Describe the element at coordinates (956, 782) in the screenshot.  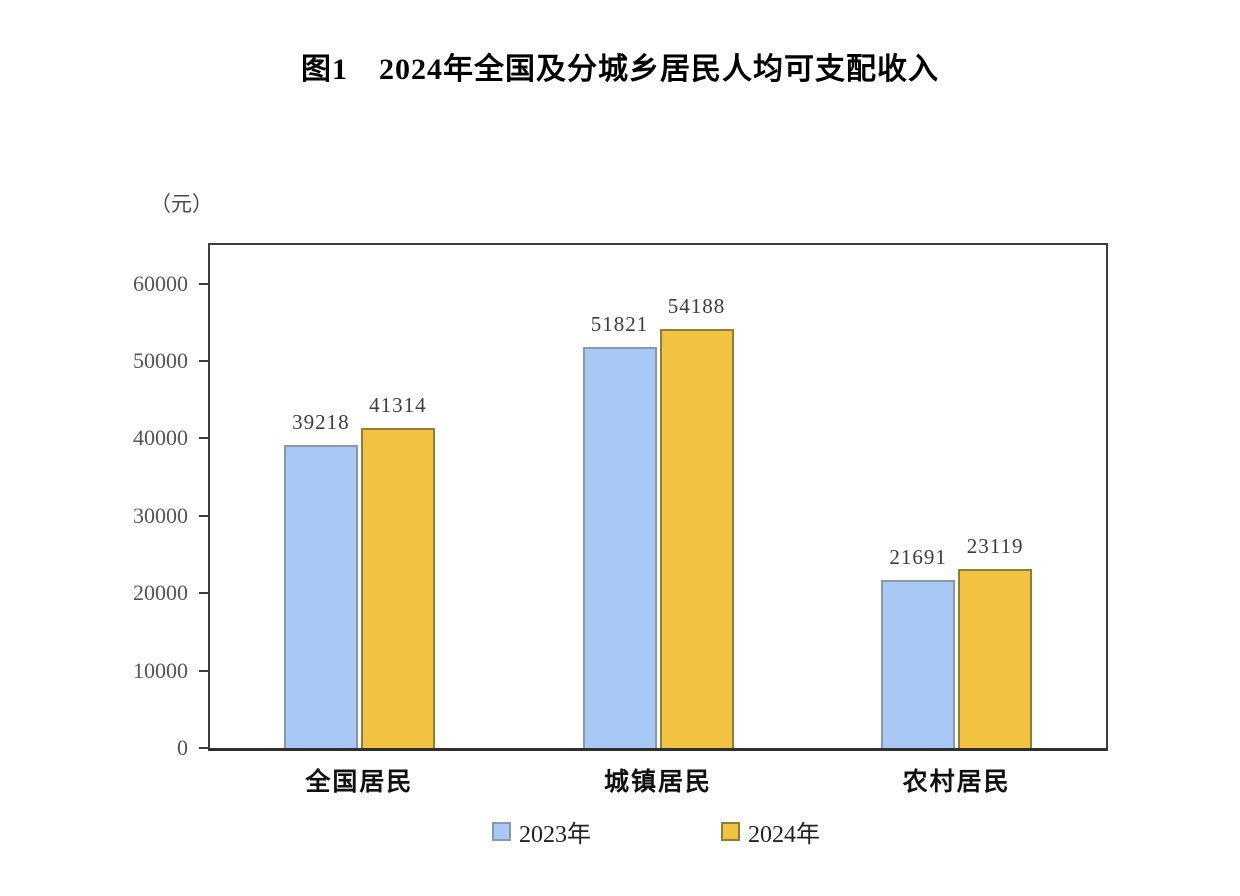
I see `x-category-label: 农村居民` at that location.